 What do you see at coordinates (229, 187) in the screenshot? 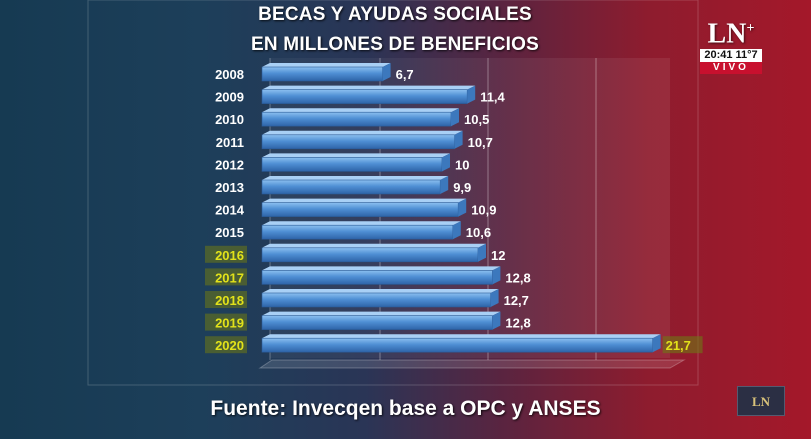
I see `category-label-2013: 2013` at bounding box center [229, 187].